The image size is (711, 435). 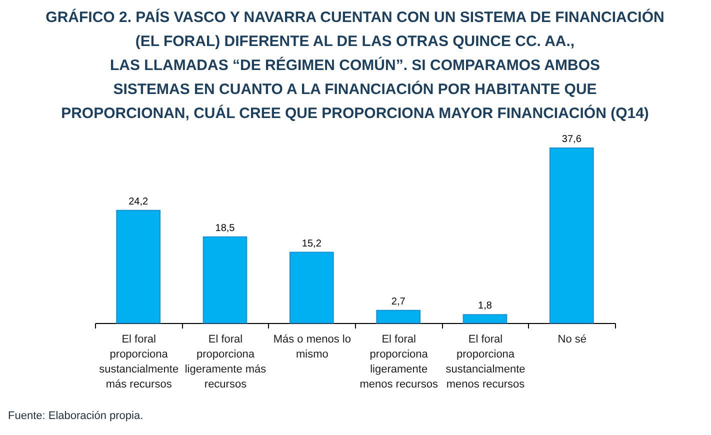 What do you see at coordinates (399, 362) in the screenshot?
I see `x-tick-label: El foral proporciona ligeramente menos recursos` at bounding box center [399, 362].